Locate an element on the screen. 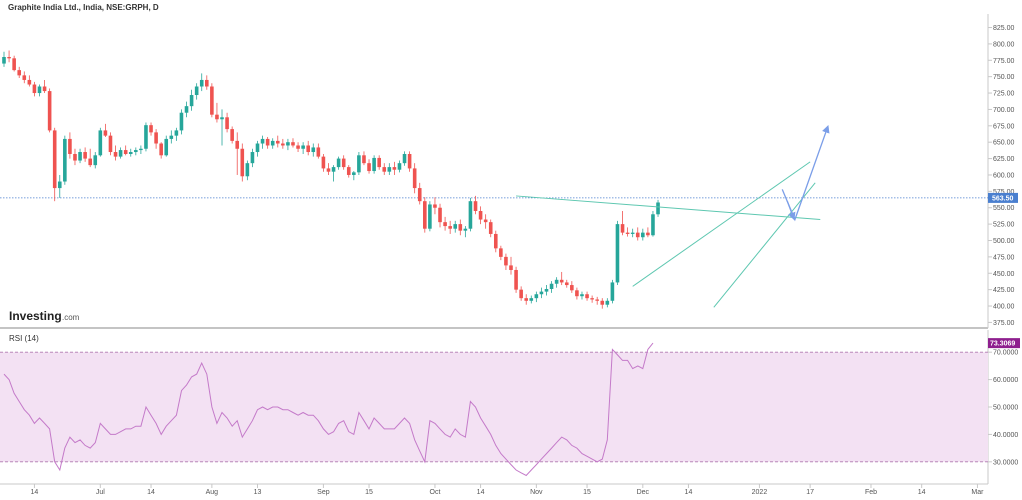  x-tick-label: 2022 is located at coordinates (760, 492).